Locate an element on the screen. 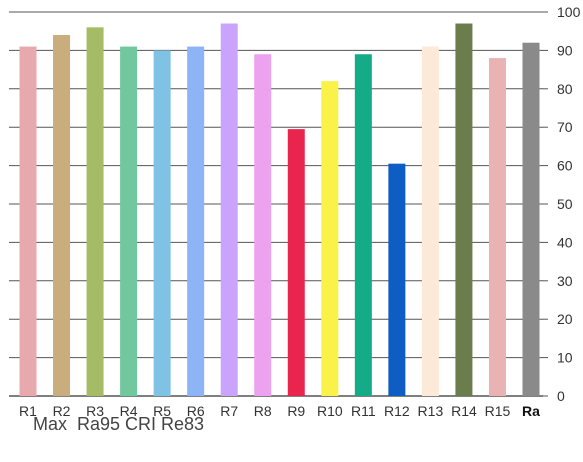  ytick-label-40: 40 is located at coordinates (565, 242).